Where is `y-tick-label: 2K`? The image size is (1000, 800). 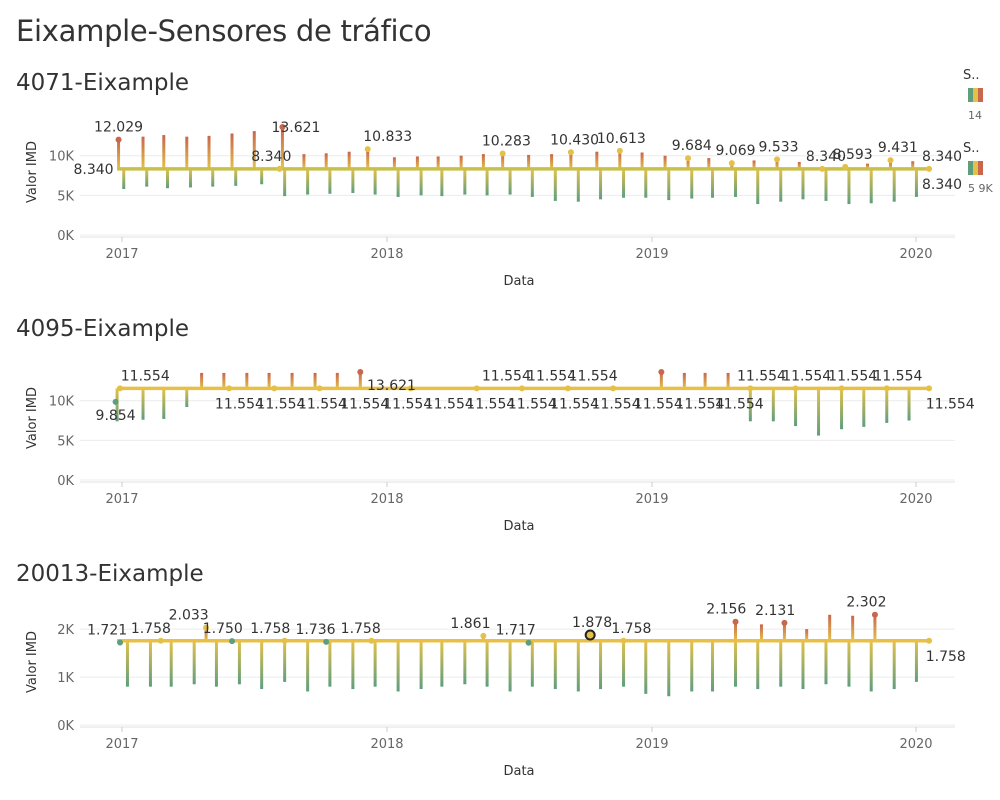
y-tick-label: 2K is located at coordinates (65, 630).